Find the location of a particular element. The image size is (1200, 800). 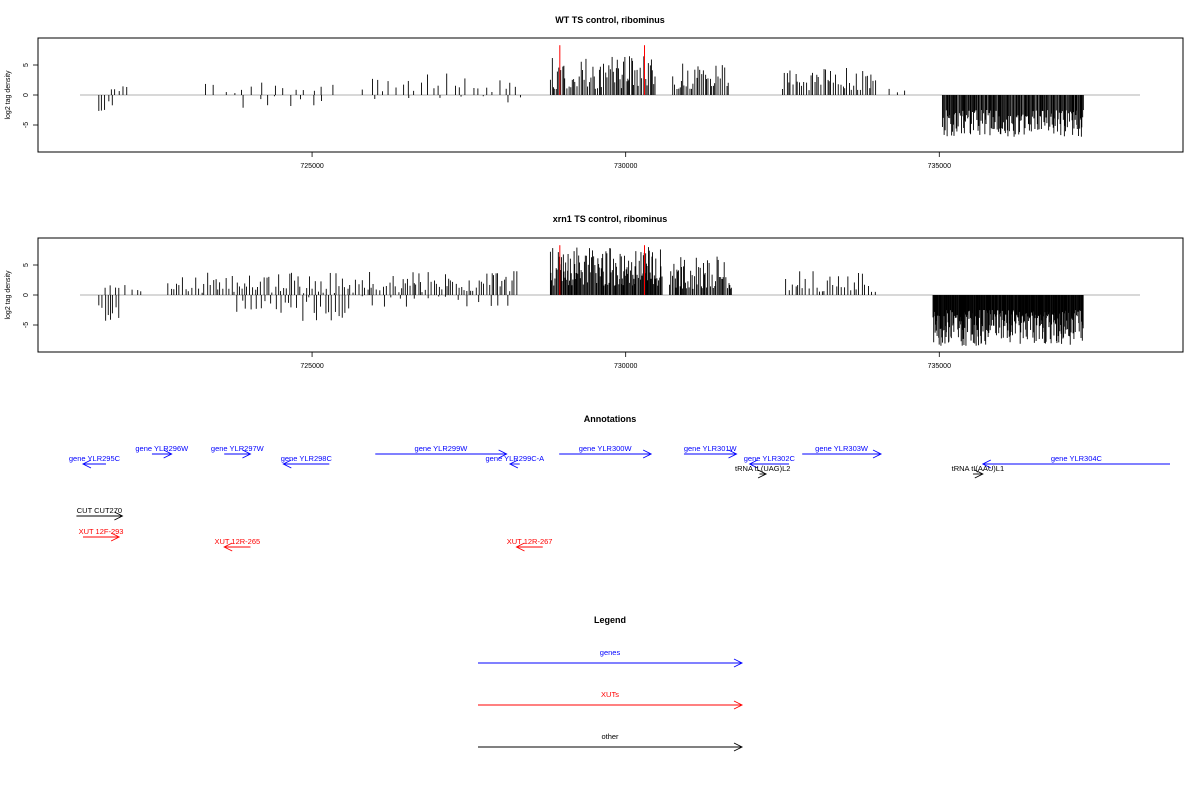

annotation-feature: XUT 12F-293 is located at coordinates (101, 534).